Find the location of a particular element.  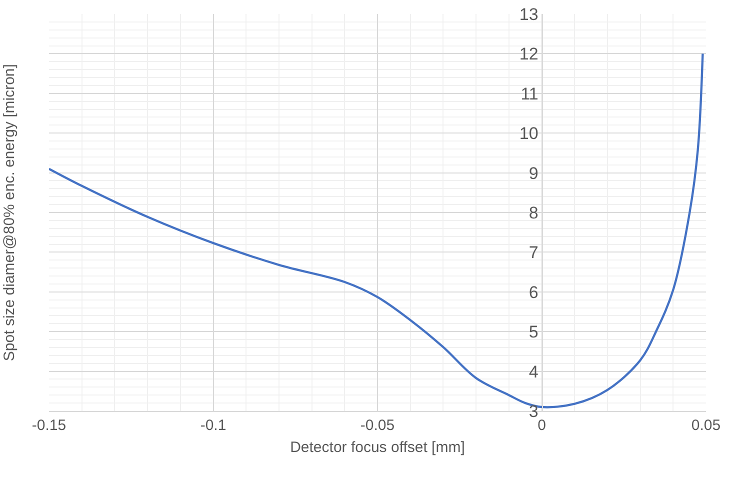

x-axis-title: Detector focus offset [mm] is located at coordinates (377, 447).